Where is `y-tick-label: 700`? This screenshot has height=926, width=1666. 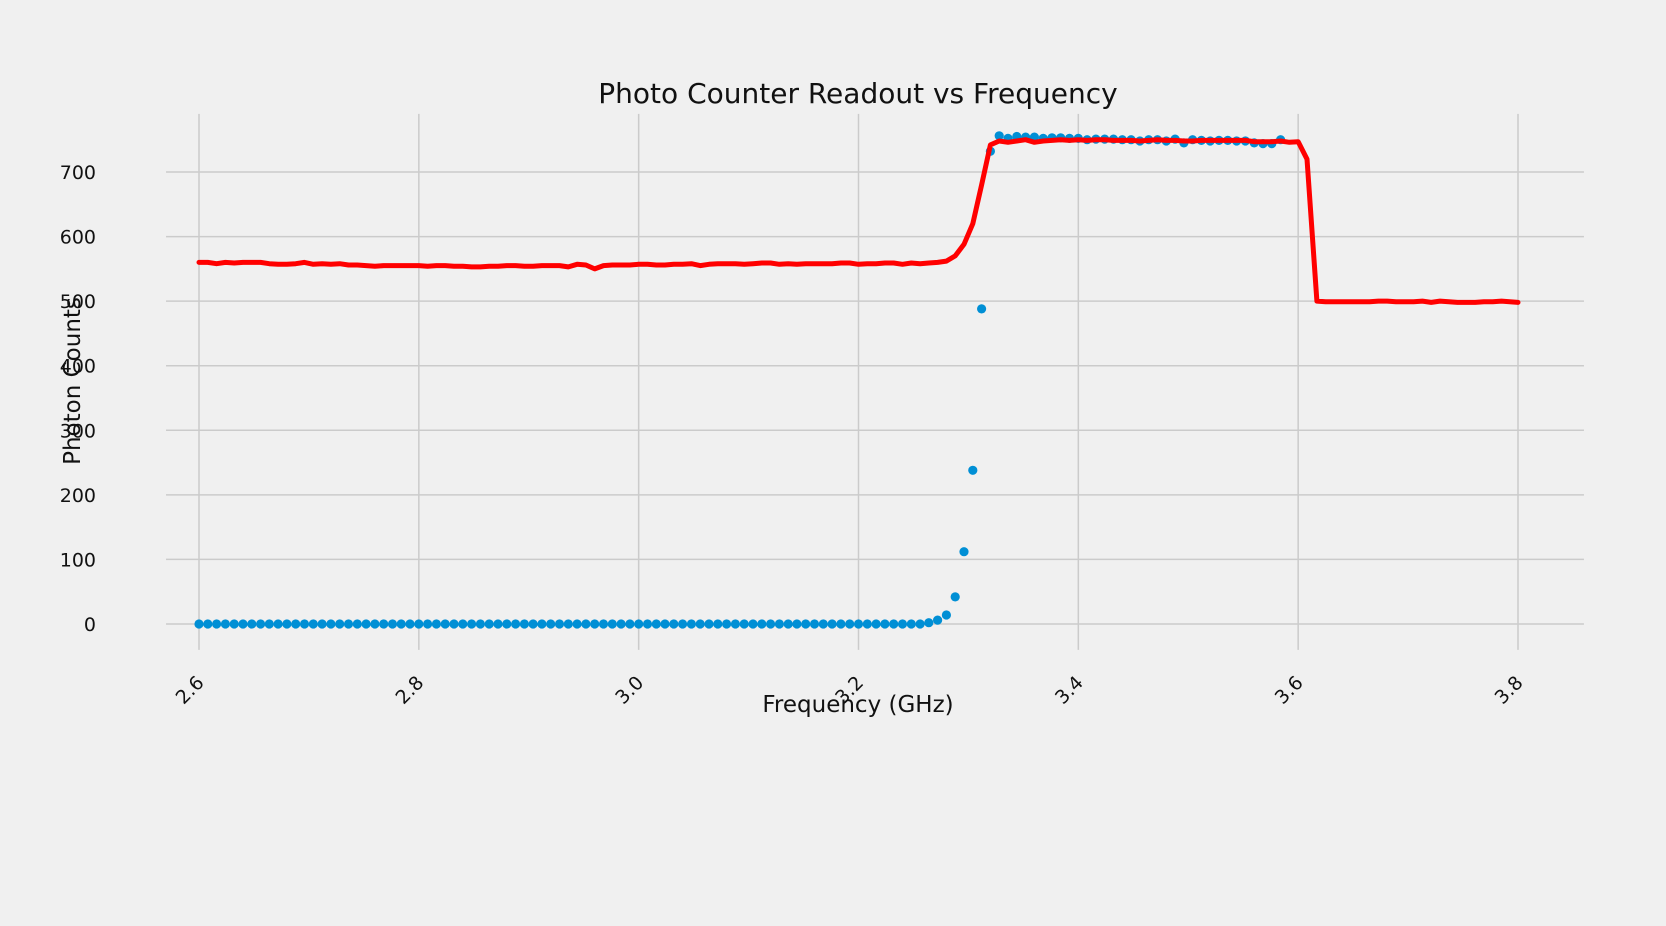 y-tick-label: 700 is located at coordinates (78, 173).